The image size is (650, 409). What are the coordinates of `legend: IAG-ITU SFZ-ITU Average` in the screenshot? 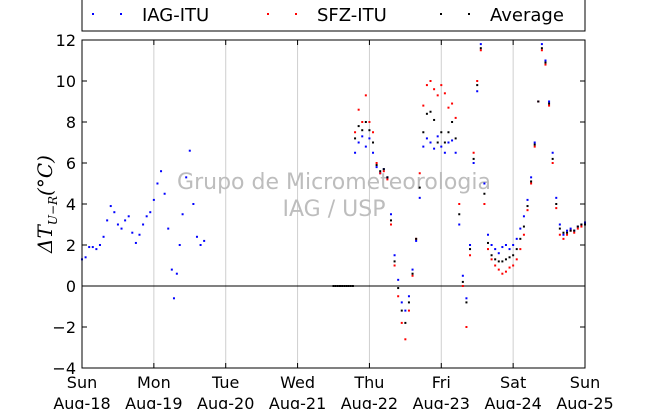 It's located at (333, 16).